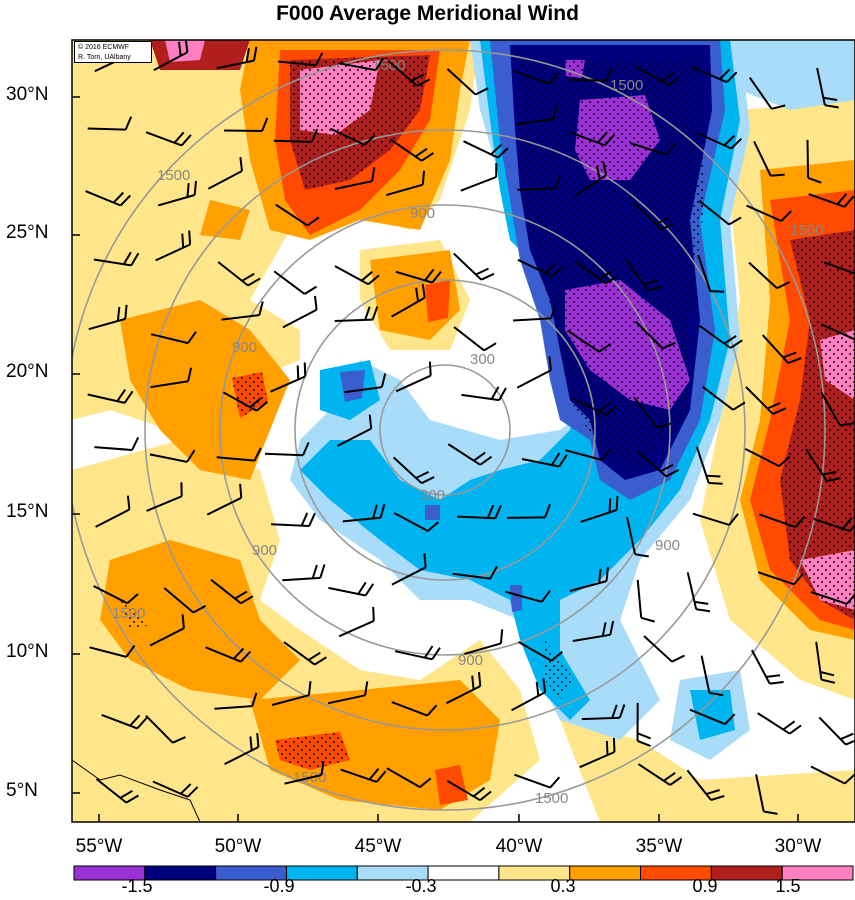  What do you see at coordinates (238, 846) in the screenshot?
I see `lon-label: 50°W` at bounding box center [238, 846].